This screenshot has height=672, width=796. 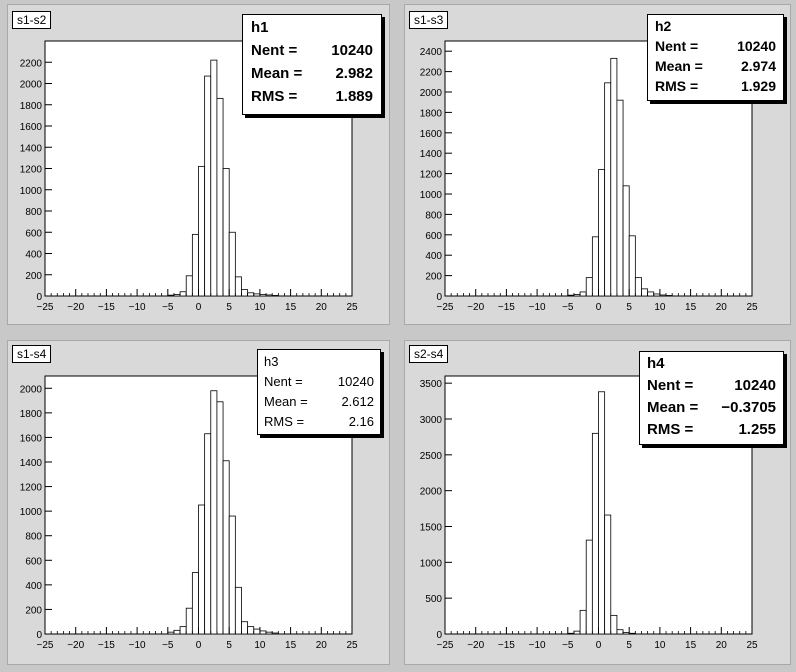 What do you see at coordinates (354, 73) in the screenshot?
I see `mean-value: 2.982` at bounding box center [354, 73].